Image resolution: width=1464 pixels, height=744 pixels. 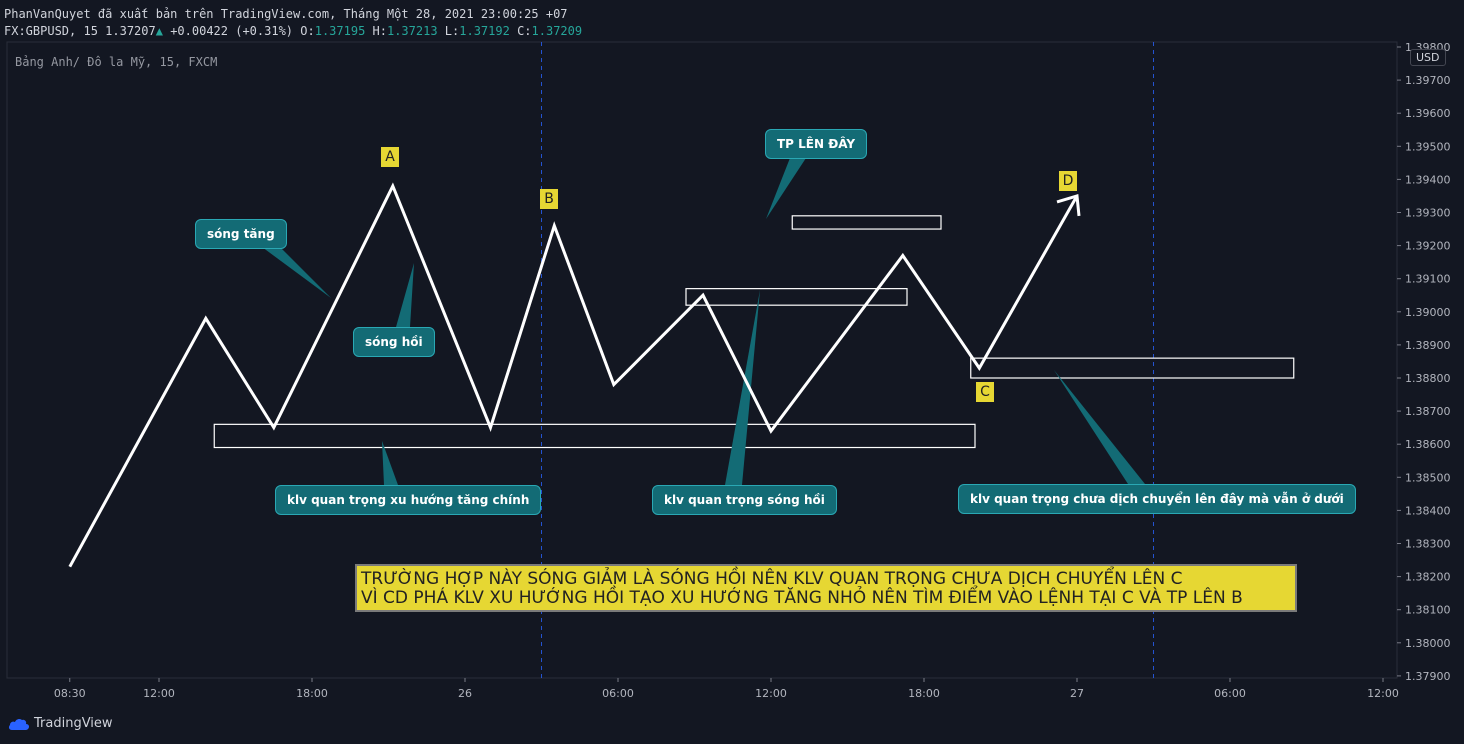 I want to click on high-label: H:, so click(x=379, y=31).